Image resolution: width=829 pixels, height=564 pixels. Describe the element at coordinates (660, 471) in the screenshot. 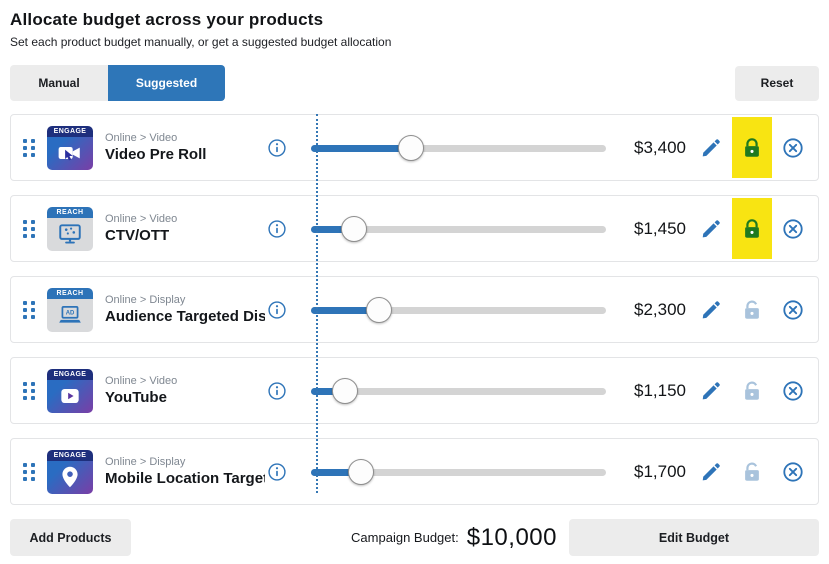

I see `budget-value: $1,700` at that location.